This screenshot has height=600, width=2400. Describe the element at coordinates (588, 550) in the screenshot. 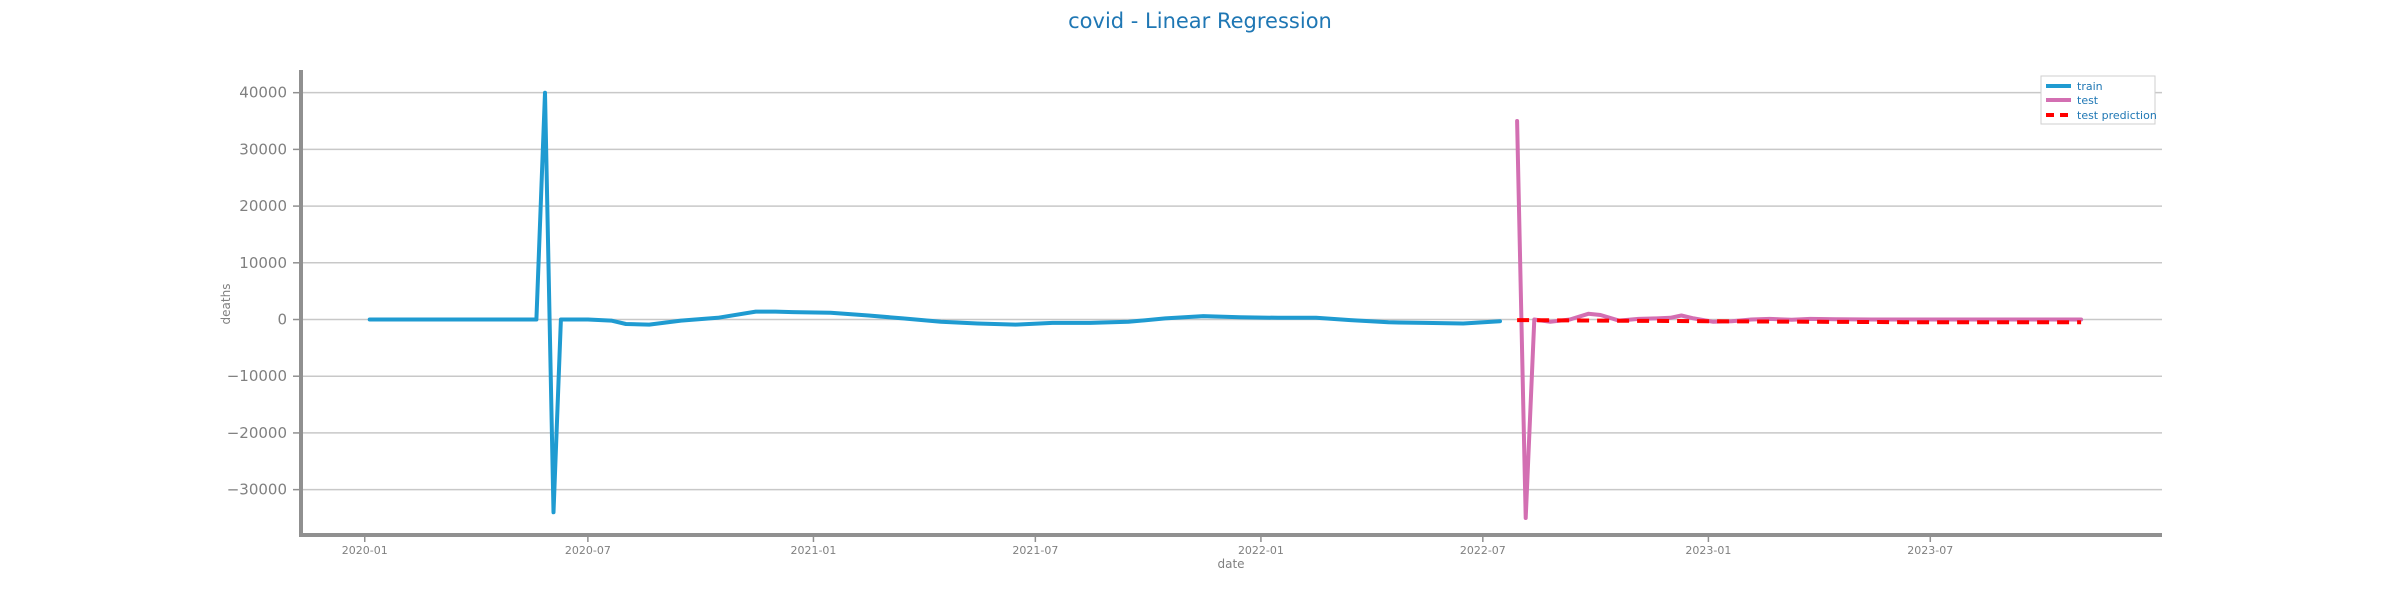

I see `x-tick-label-1: 2020-07` at that location.